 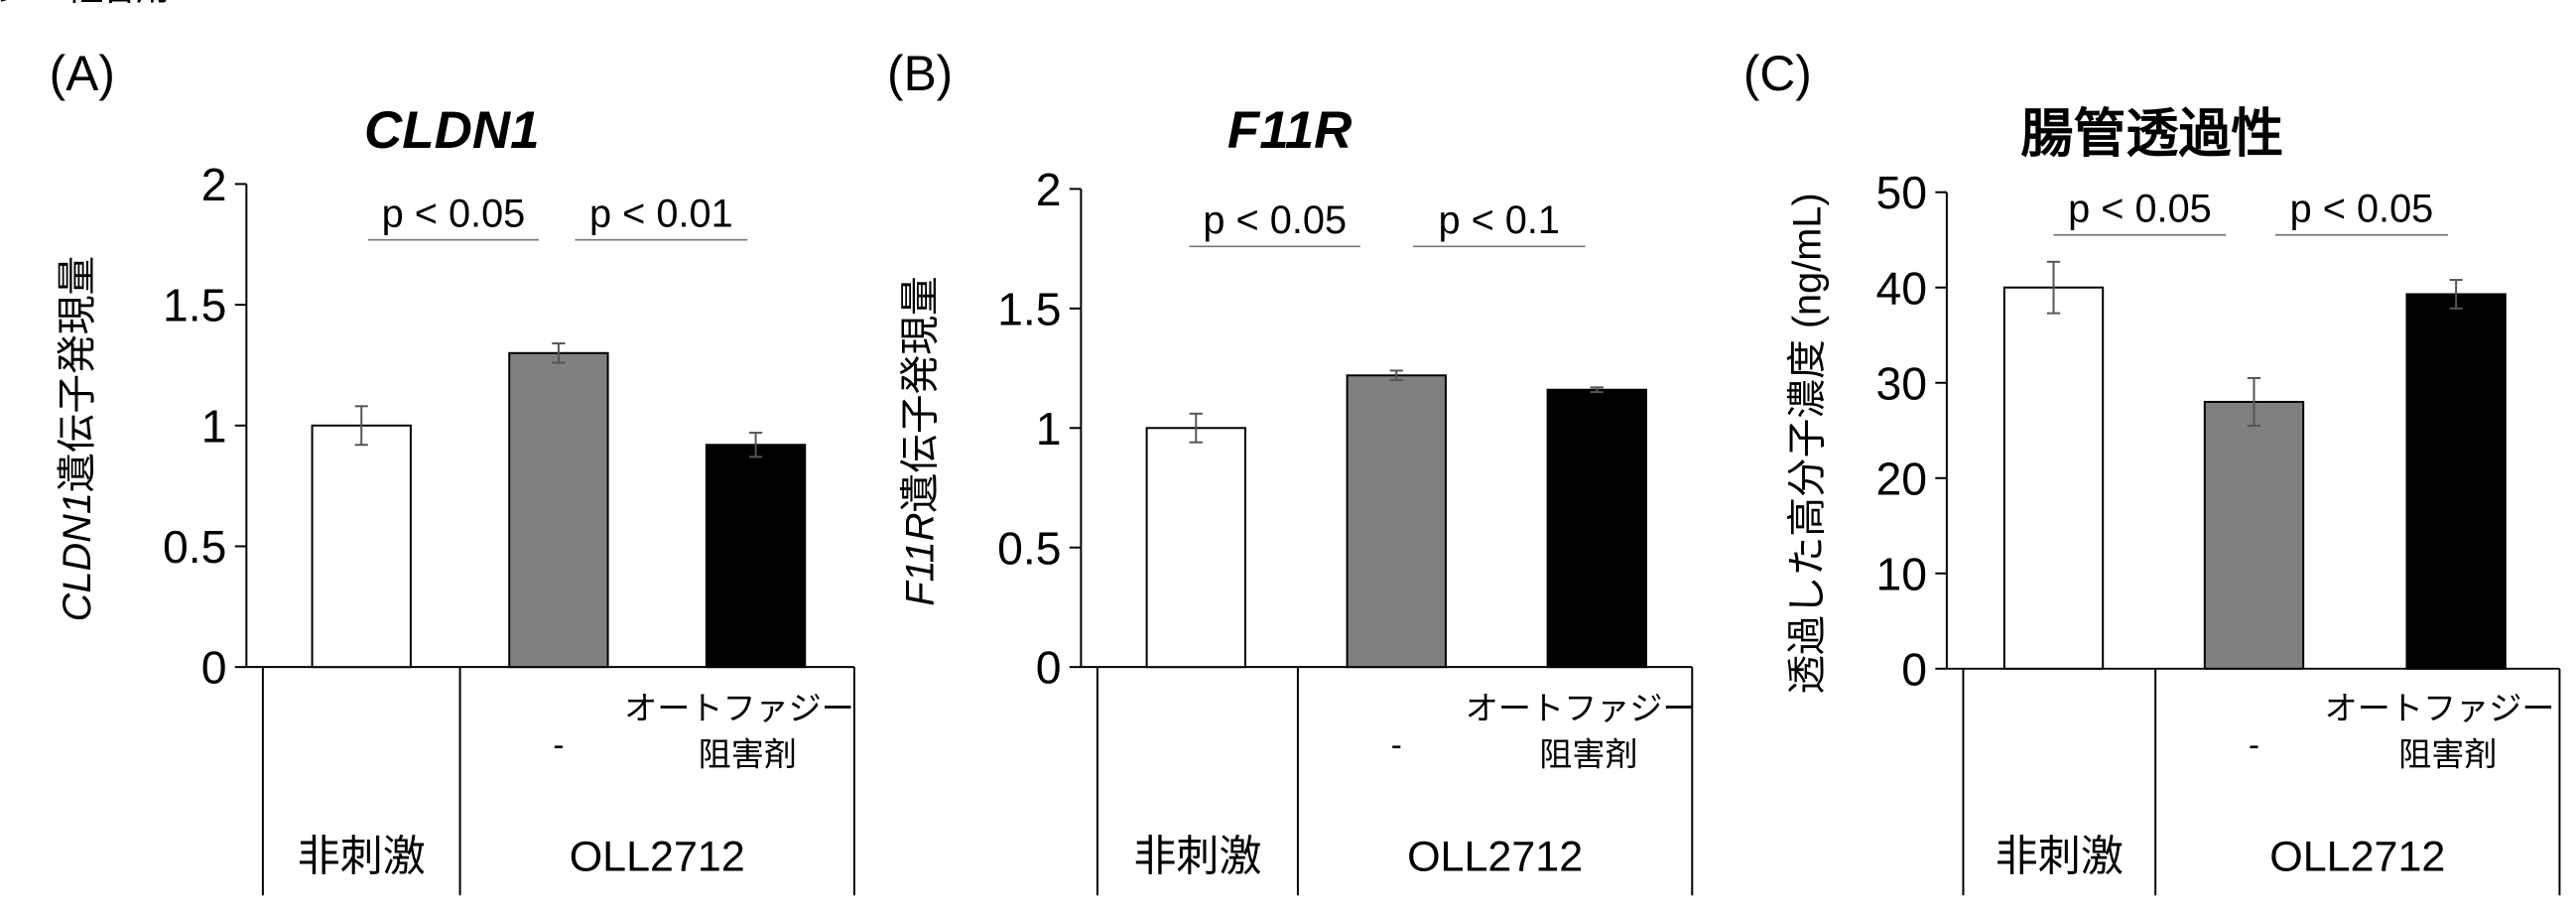 What do you see at coordinates (1778, 73) in the screenshot?
I see `panel-label: (C)` at bounding box center [1778, 73].